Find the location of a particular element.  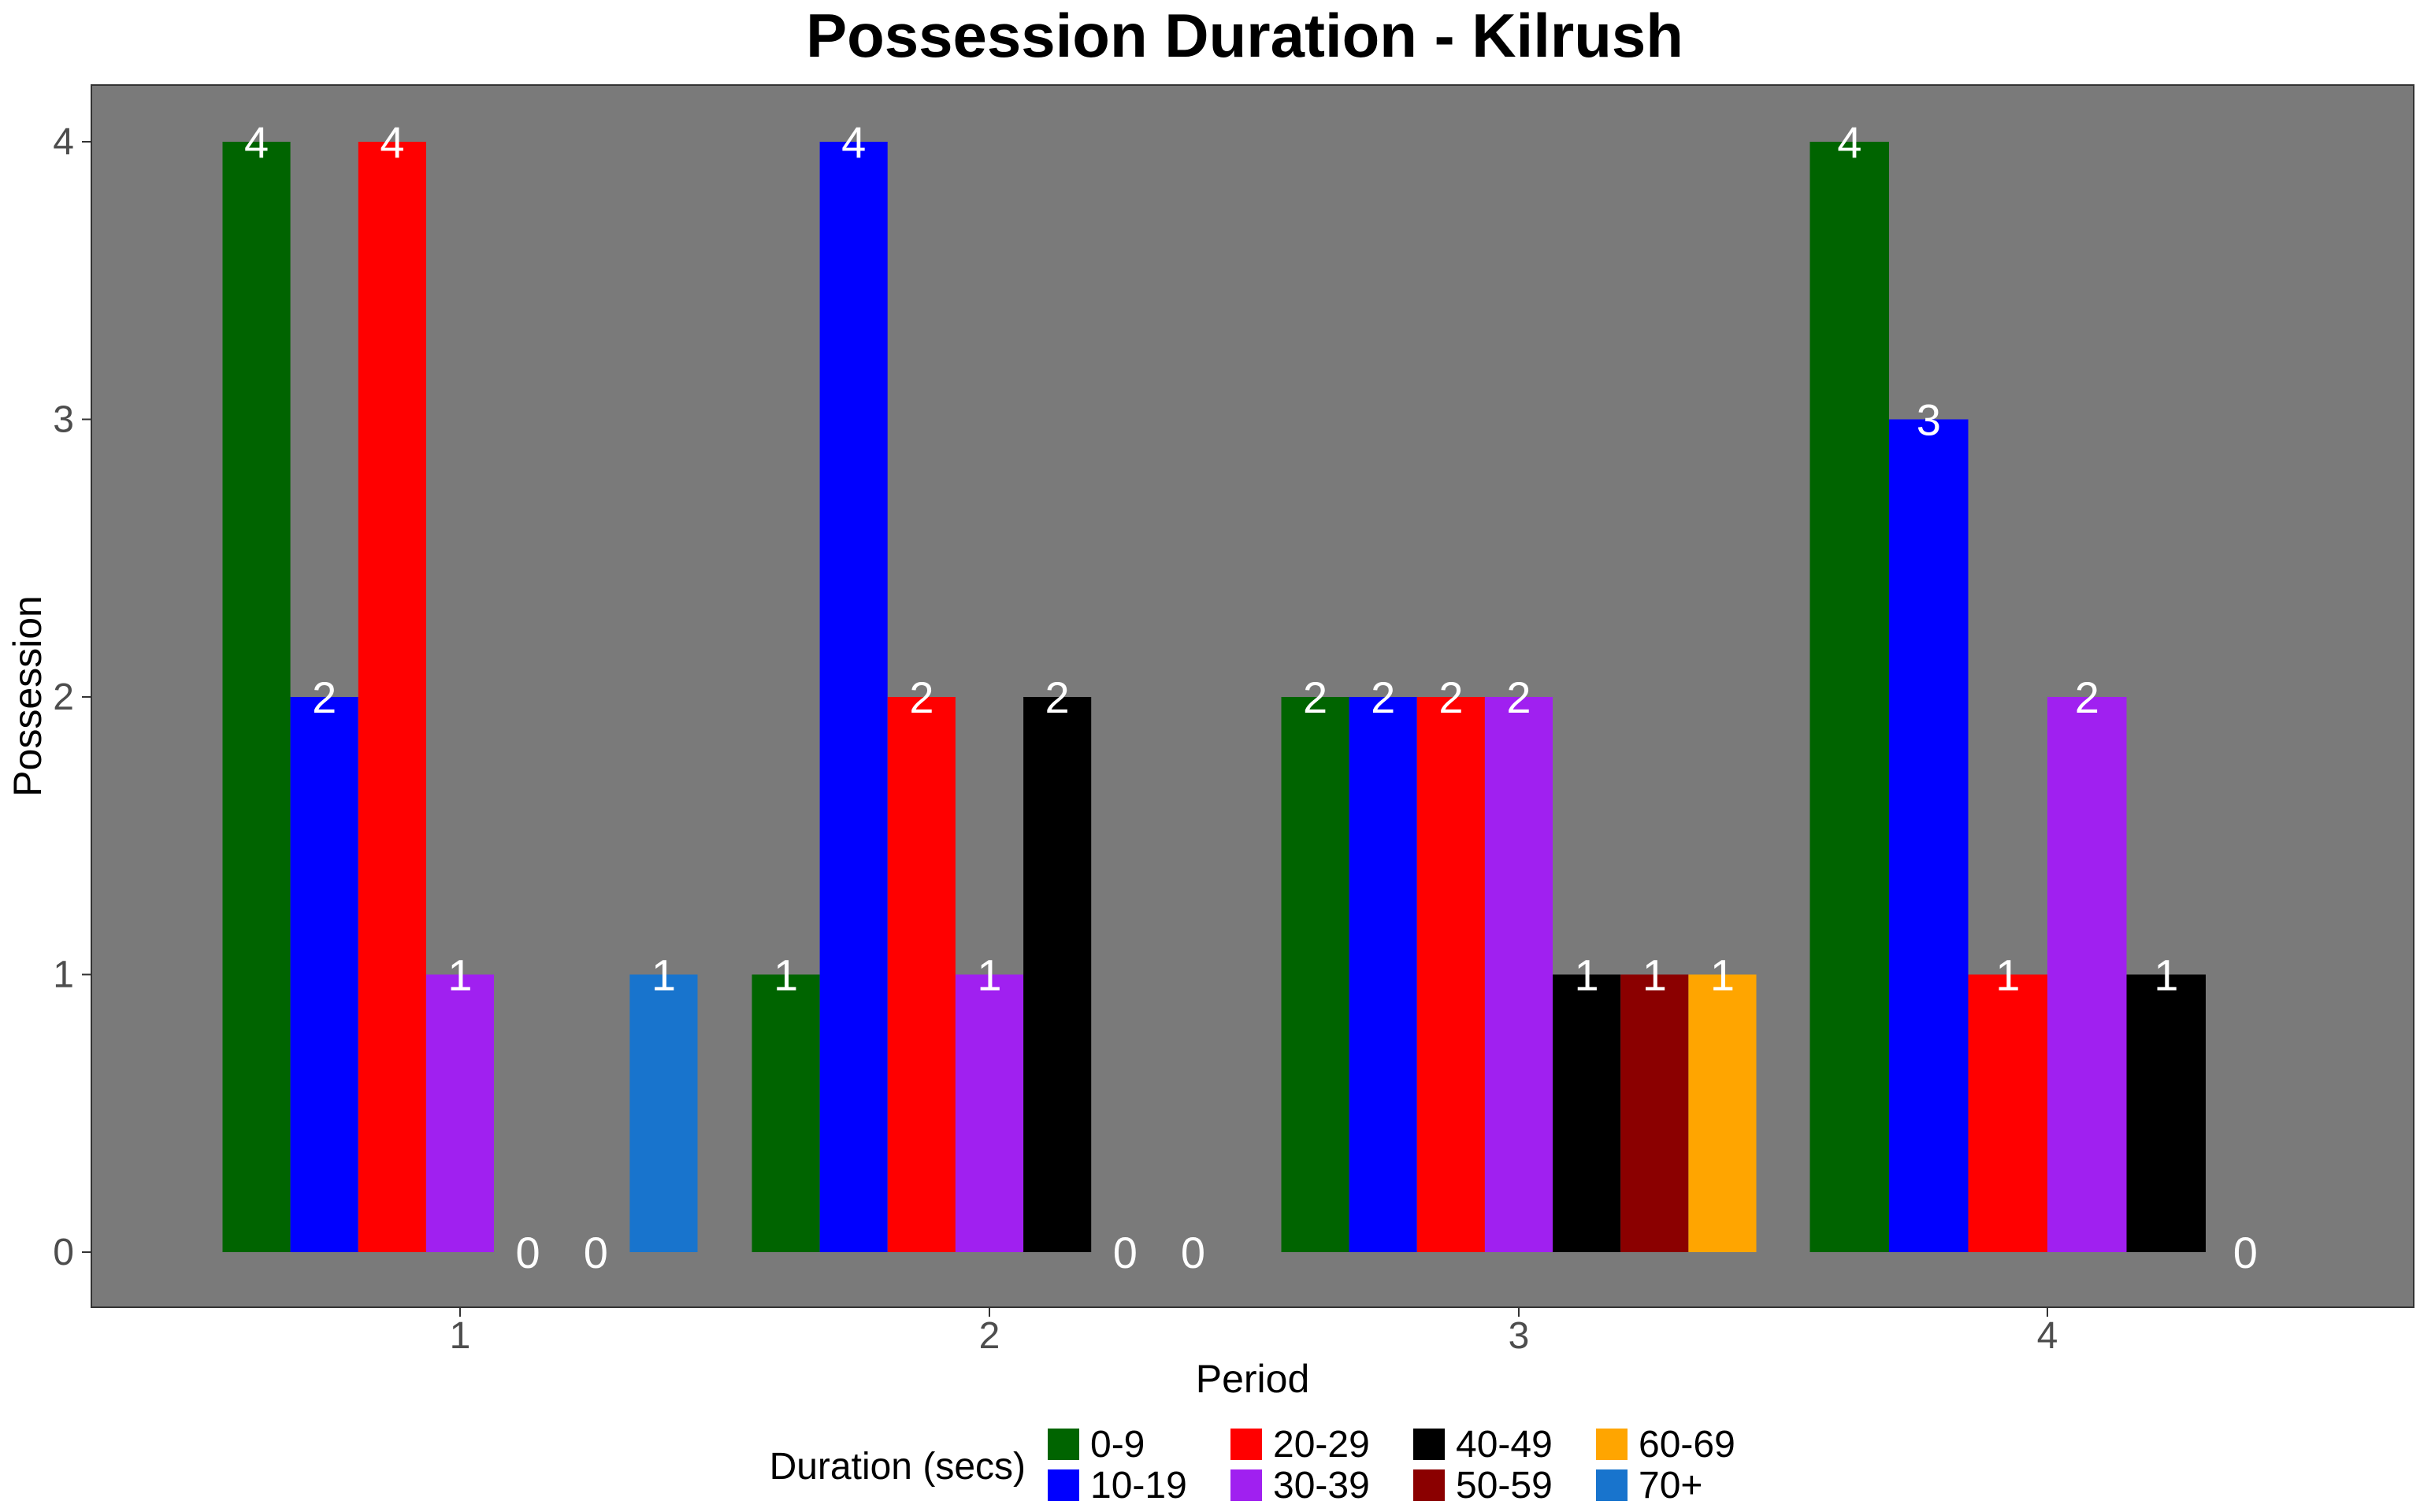

bar-label-period-4-10-19: 3 is located at coordinates (1929, 420).